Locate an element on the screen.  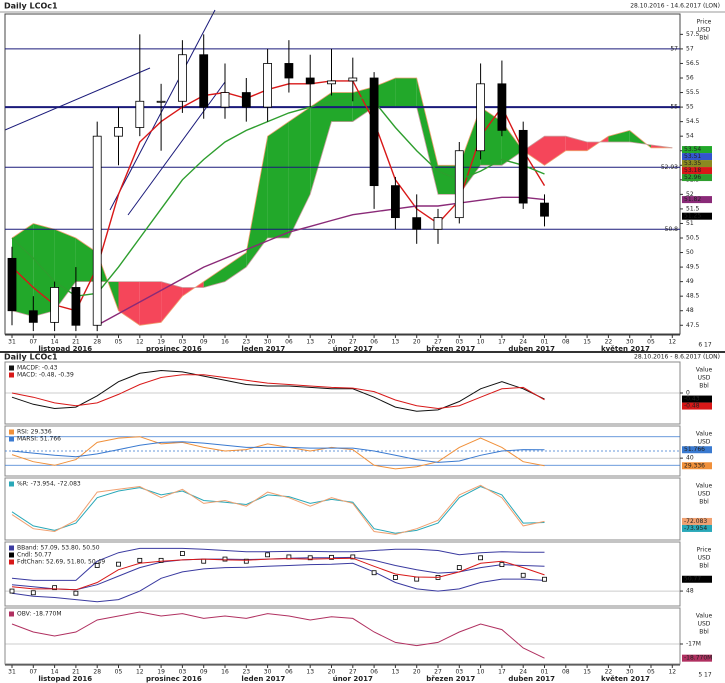
month-label: únor 2017 is located at coordinates (353, 349).